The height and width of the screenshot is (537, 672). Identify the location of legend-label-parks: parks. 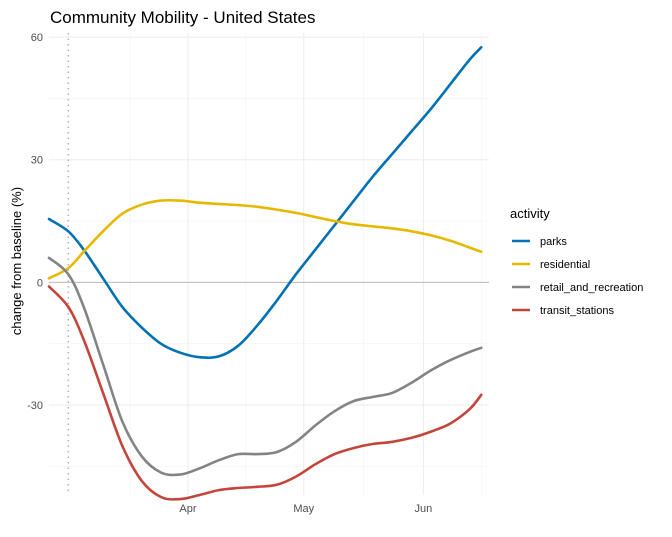
(553, 242).